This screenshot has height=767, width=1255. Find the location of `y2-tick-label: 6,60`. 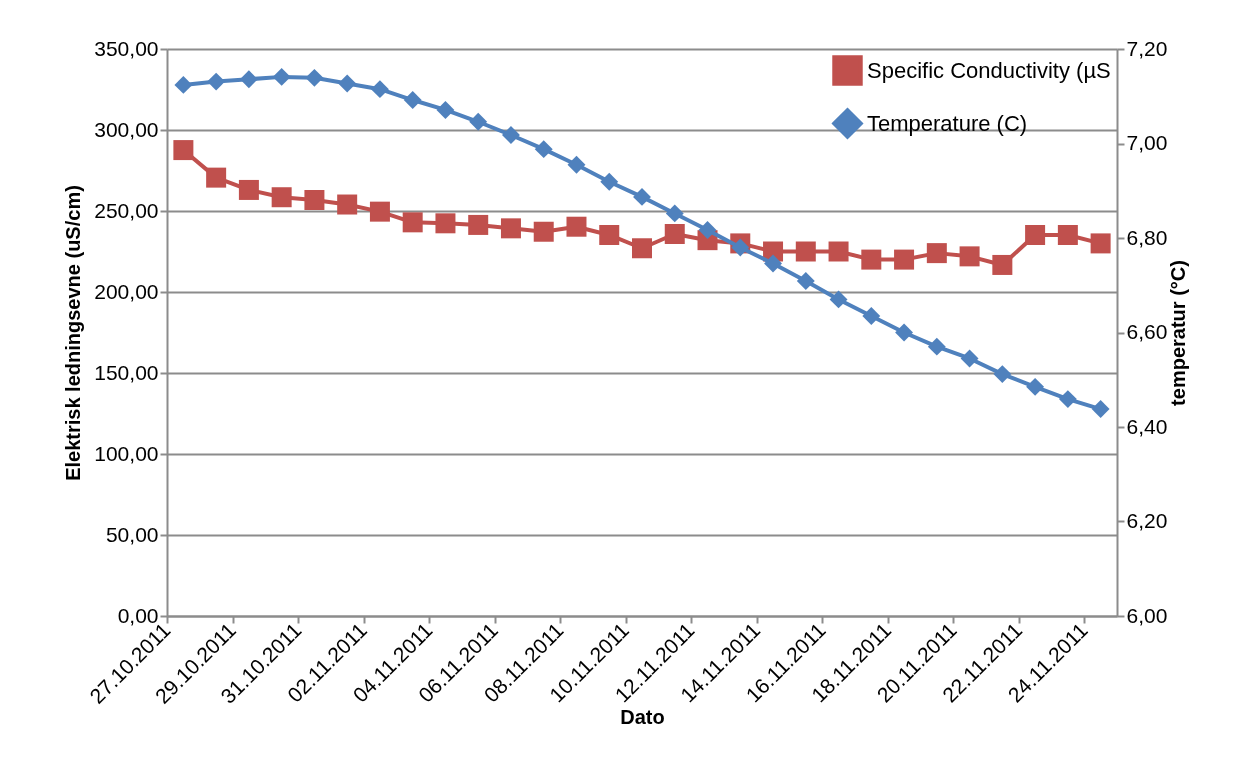

y2-tick-label: 6,60 is located at coordinates (1147, 331).